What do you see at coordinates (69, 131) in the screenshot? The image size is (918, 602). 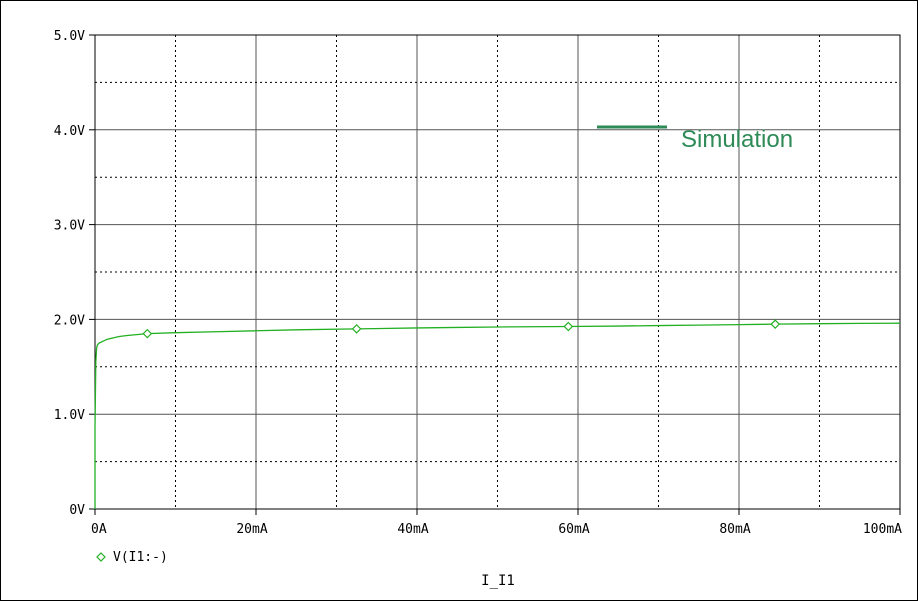 I see `y-tick-label: 4.0V` at bounding box center [69, 131].